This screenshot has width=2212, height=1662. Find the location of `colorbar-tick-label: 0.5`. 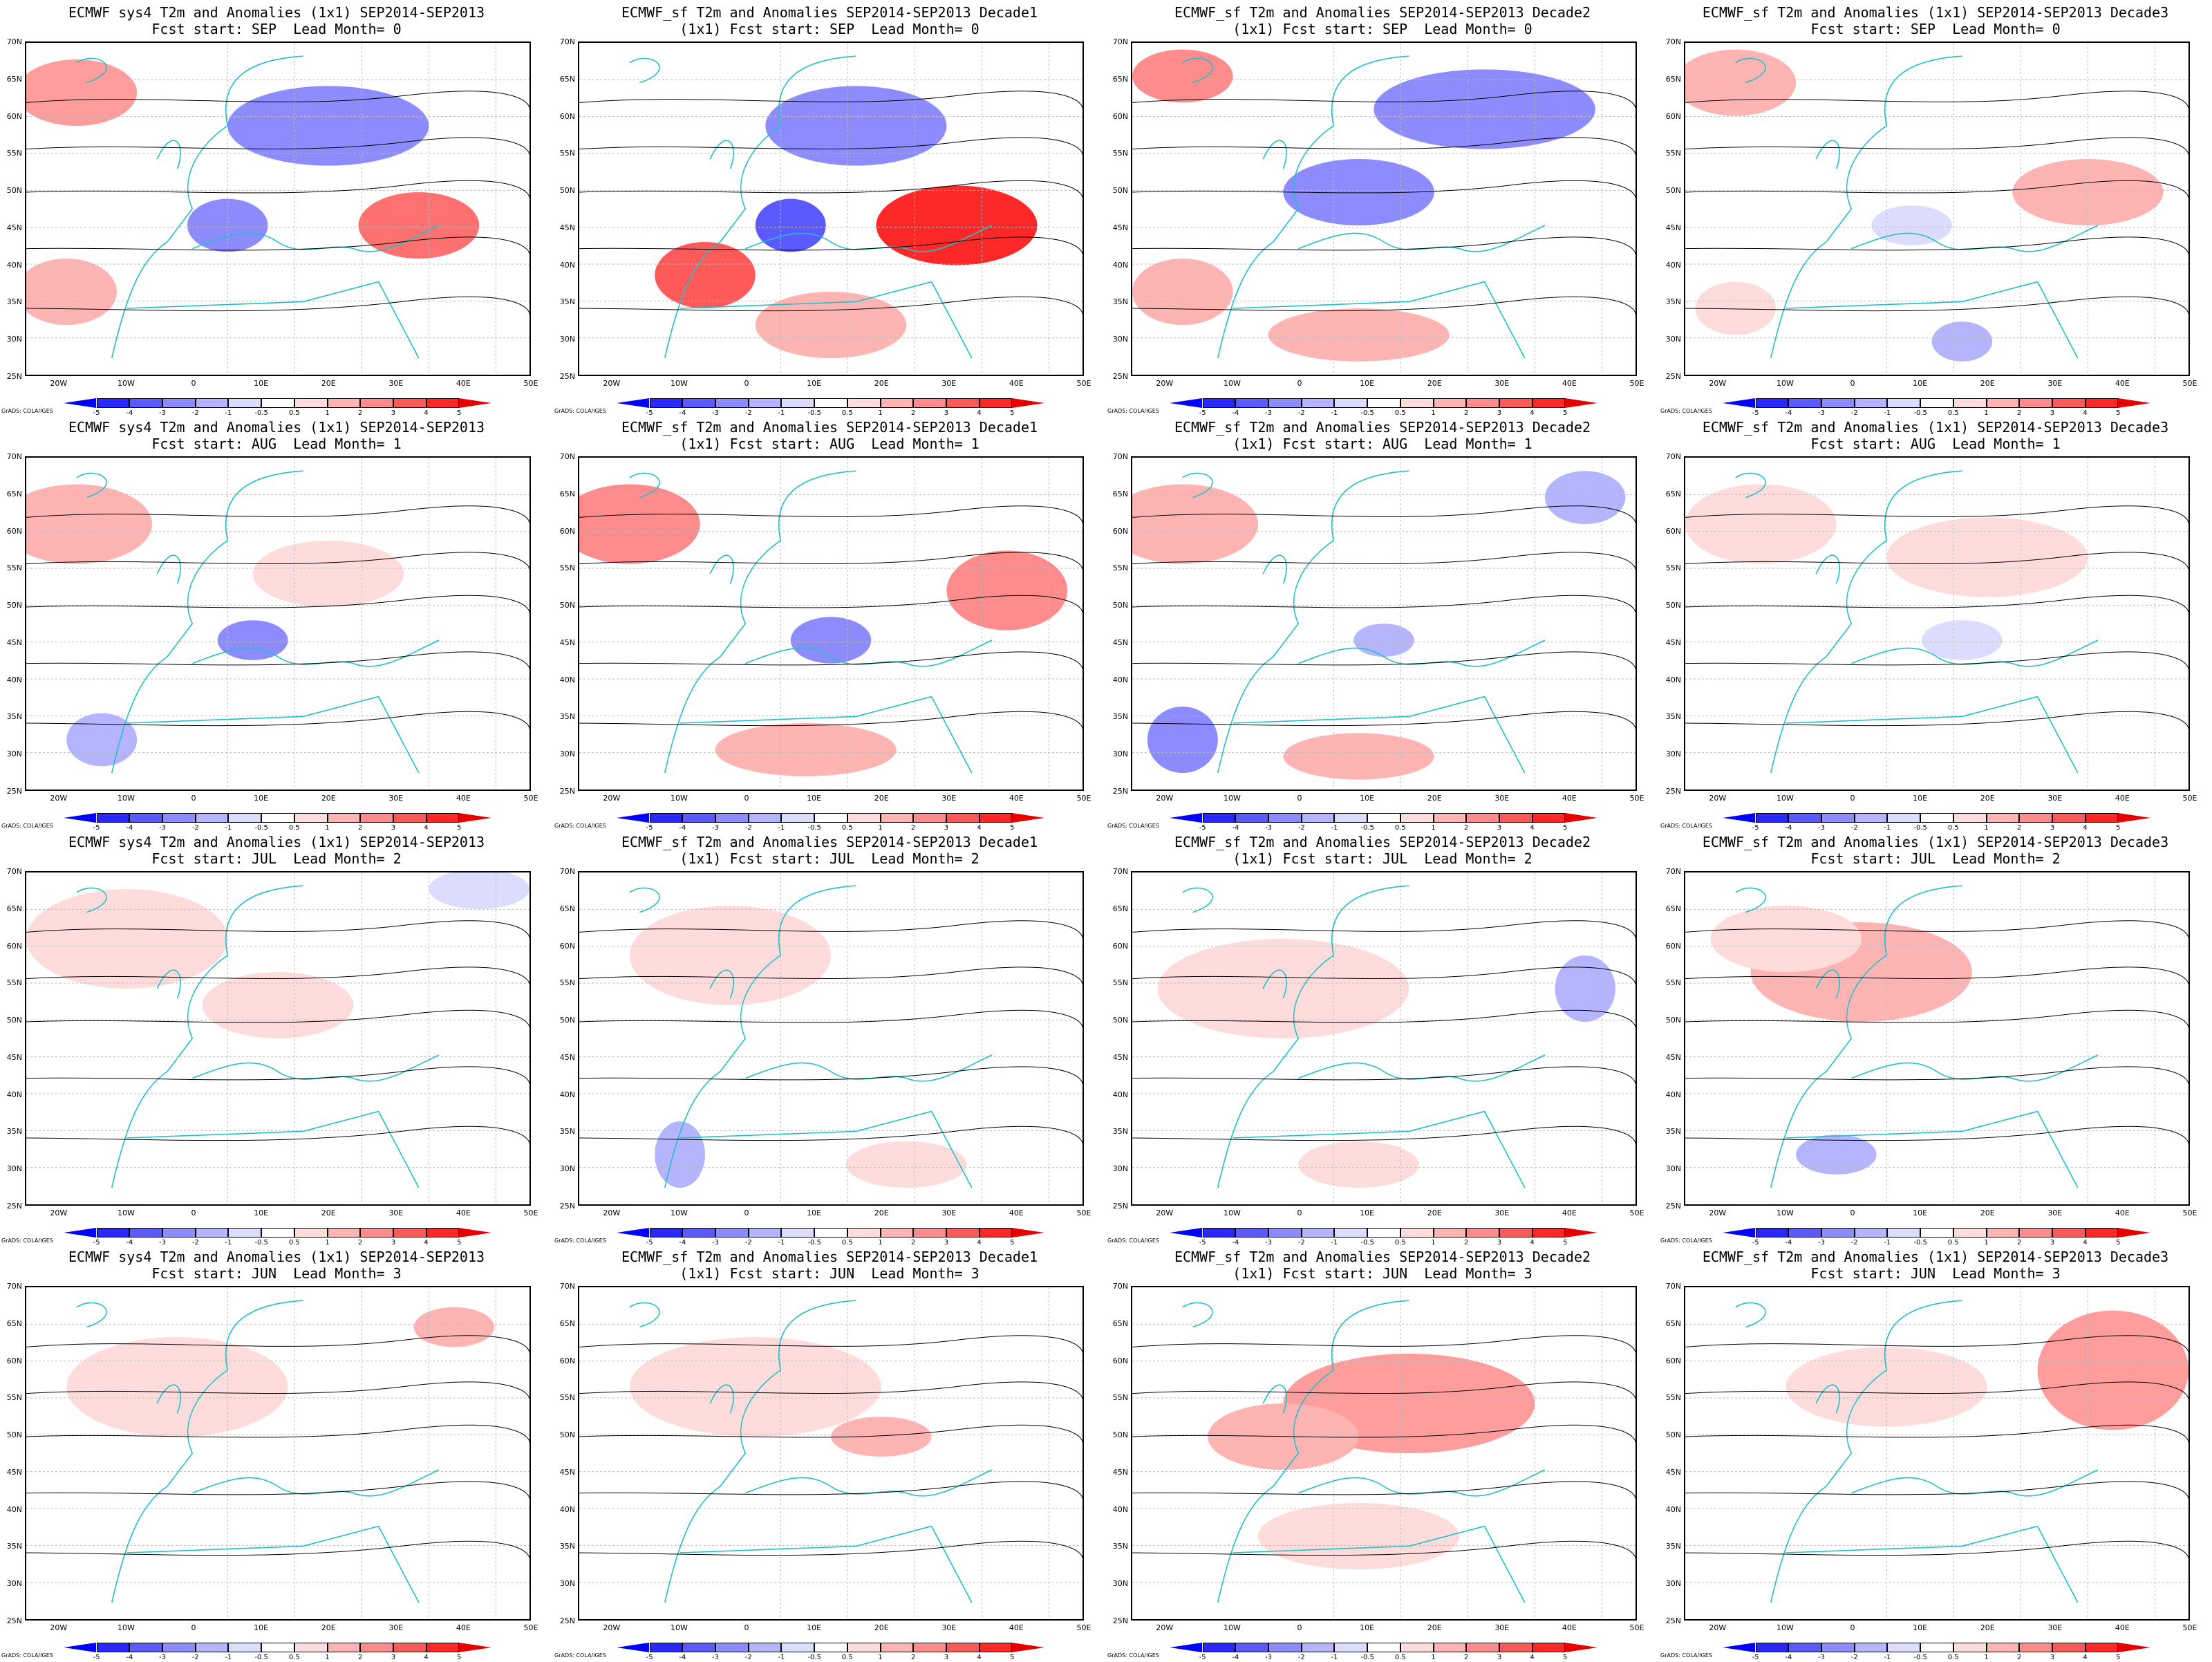

colorbar-tick-label: 0.5 is located at coordinates (294, 1243).